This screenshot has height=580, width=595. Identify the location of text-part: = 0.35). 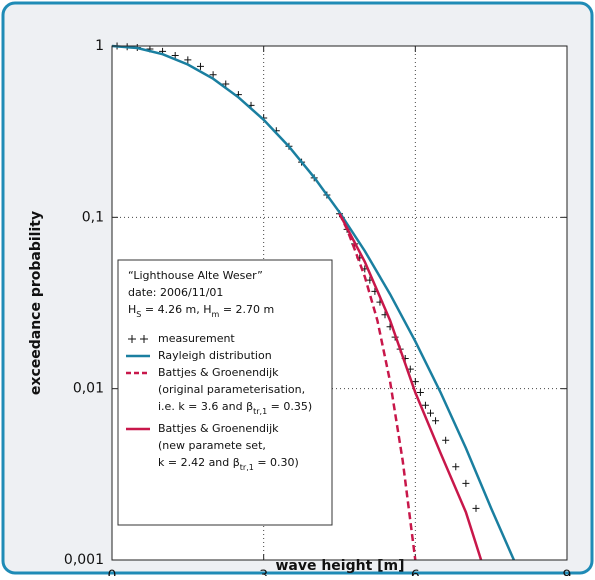
(289, 406).